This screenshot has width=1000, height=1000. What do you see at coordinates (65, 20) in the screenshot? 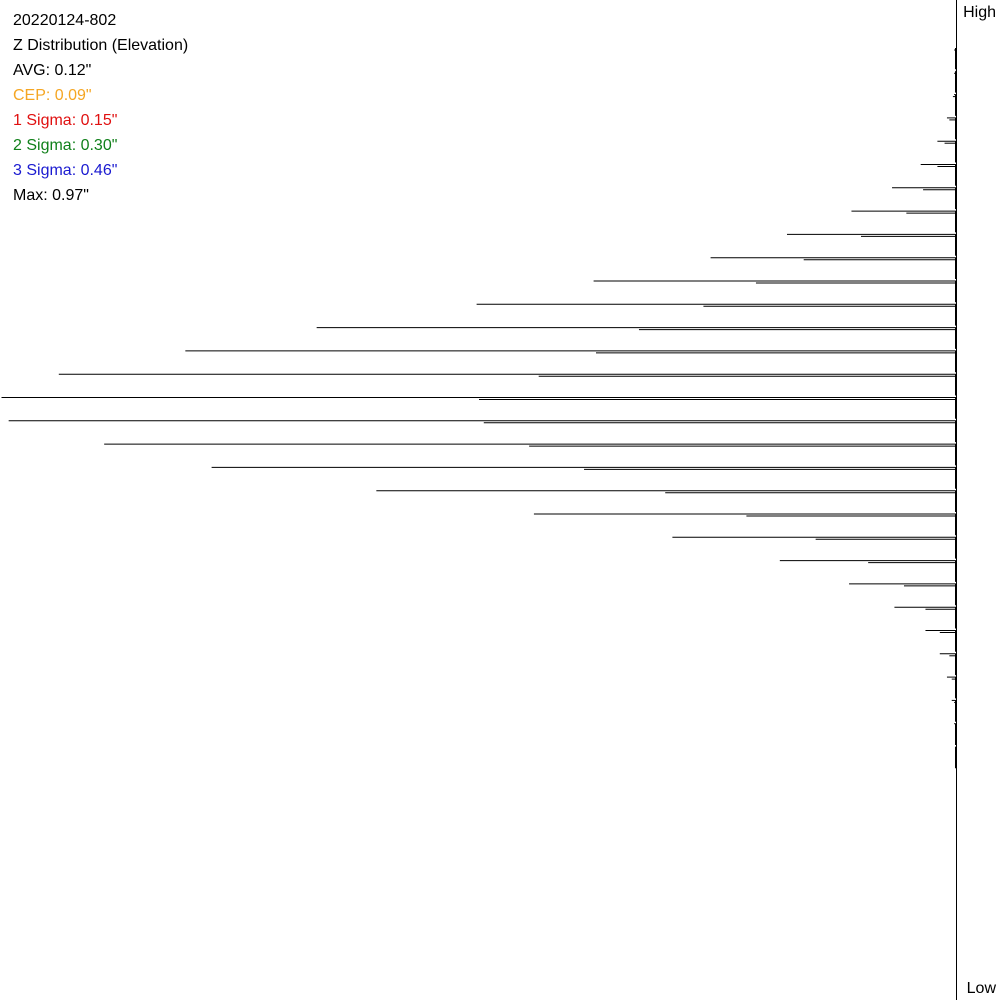
I see `chart-id: 20220124-802` at bounding box center [65, 20].